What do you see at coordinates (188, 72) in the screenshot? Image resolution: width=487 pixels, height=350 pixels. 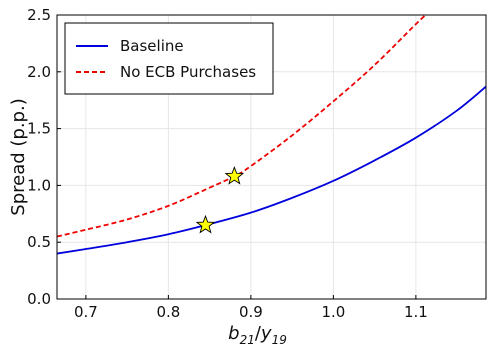 I see `legend-label-no-ecb: No ECB Purchases` at bounding box center [188, 72].